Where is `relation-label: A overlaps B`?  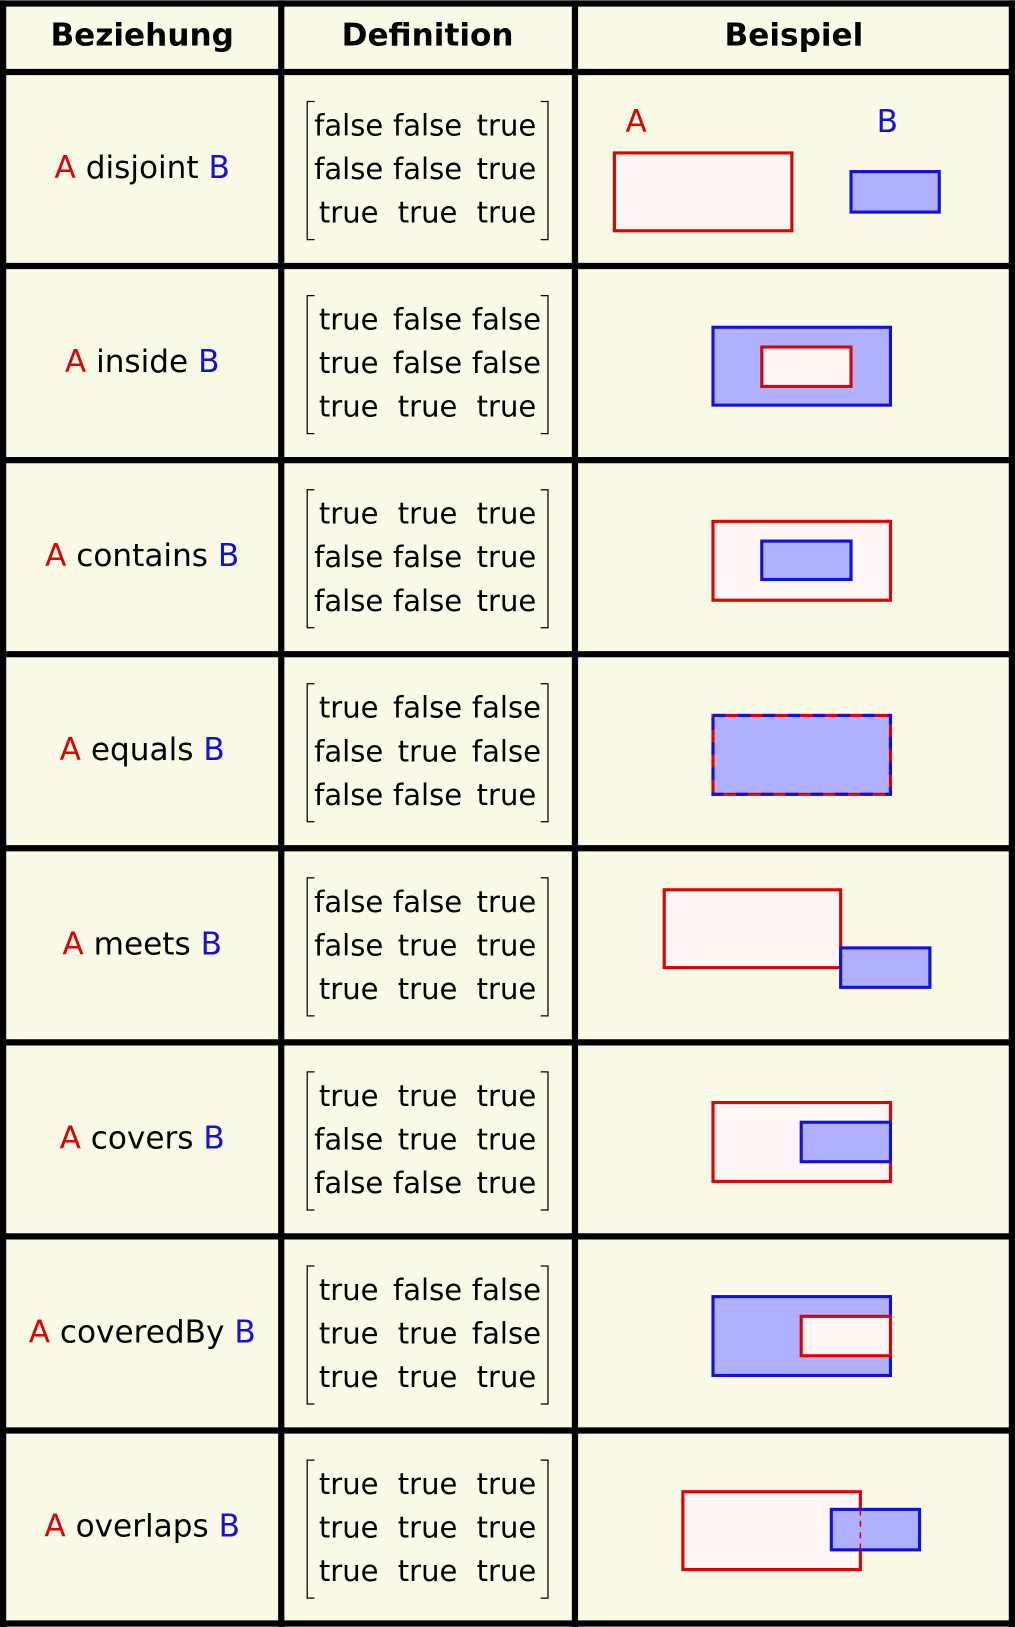
relation-label: A overlaps B is located at coordinates (142, 1527).